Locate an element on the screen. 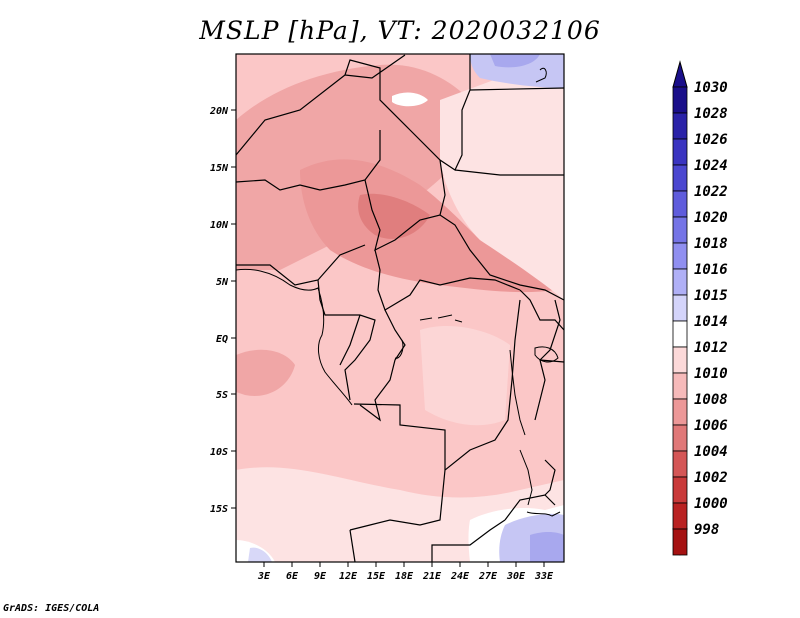 This screenshot has width=800, height=618. colorbar-label: 1022 is located at coordinates (711, 192).